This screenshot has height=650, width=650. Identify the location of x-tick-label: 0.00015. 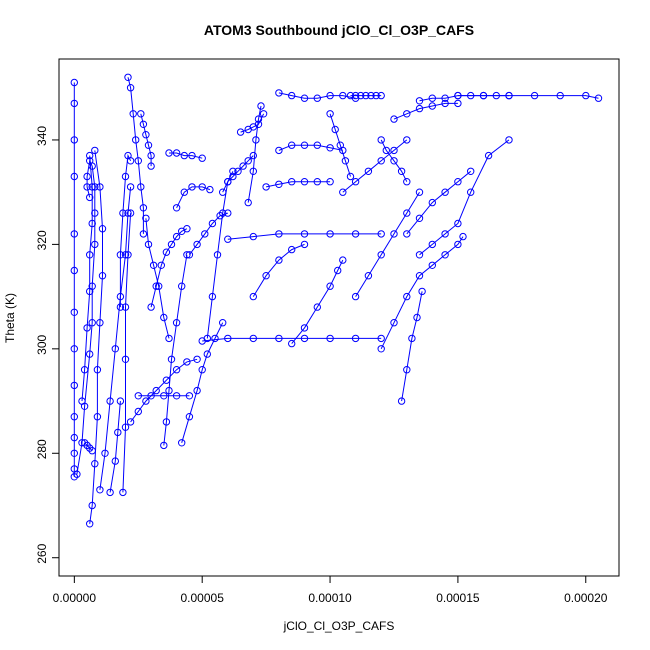
(458, 598).